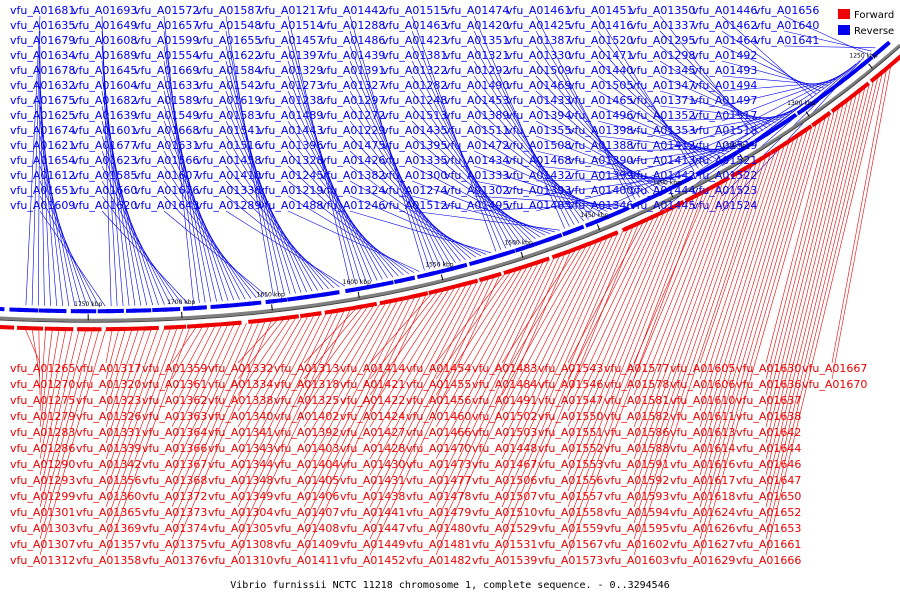  I want to click on reverse-gene-label: vfu_A01554, so click(166, 55).